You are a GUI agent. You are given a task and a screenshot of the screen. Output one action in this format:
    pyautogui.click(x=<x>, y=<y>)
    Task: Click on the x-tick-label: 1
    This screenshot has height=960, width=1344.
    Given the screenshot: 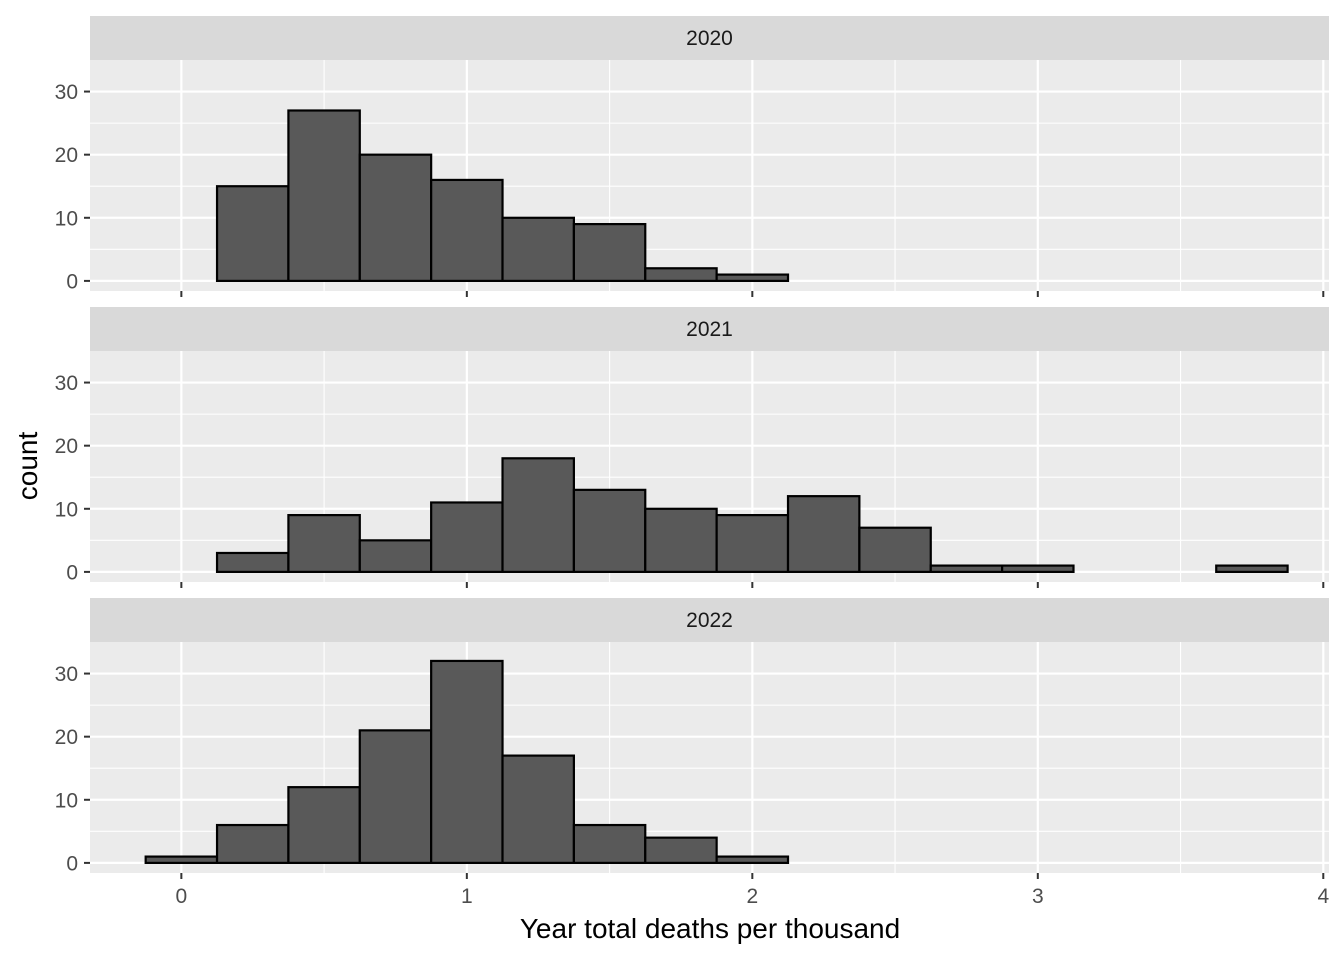 What is the action you would take?
    pyautogui.click(x=467, y=896)
    